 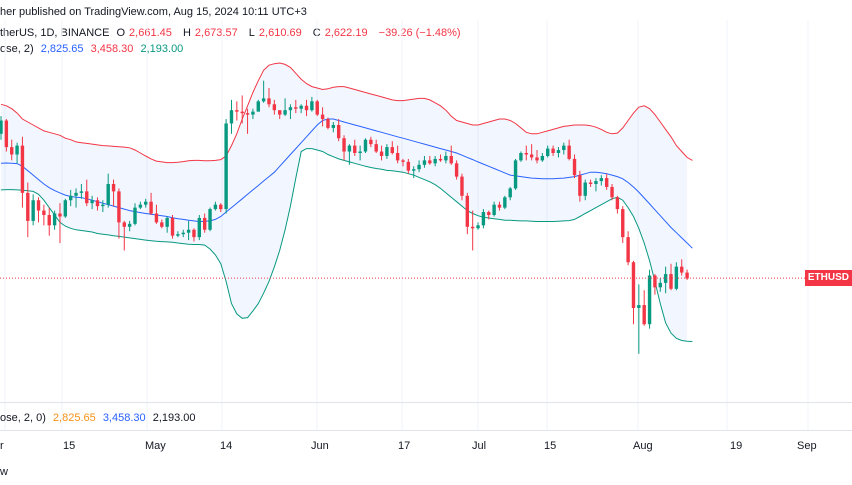 I want to click on lower-label: ose, 2, 0), so click(x=23, y=418).